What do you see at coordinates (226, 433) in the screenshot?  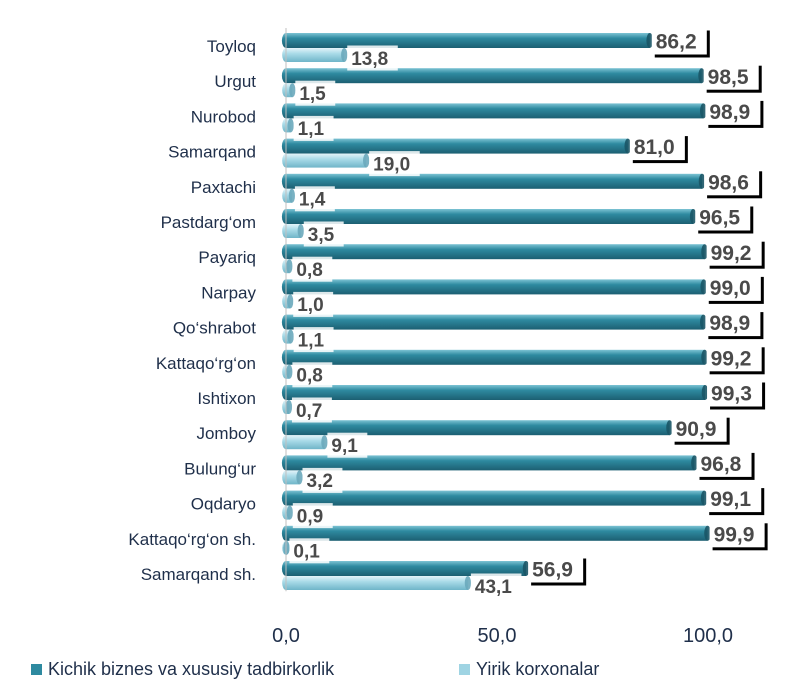 I see `category-label: Jomboy` at bounding box center [226, 433].